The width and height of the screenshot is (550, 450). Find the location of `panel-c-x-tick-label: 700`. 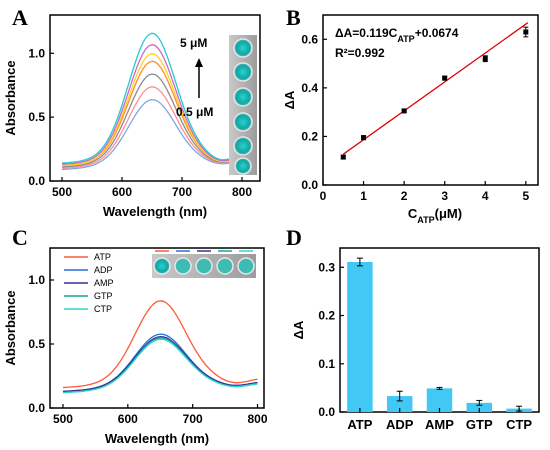

panel-c-x-tick-label: 700 is located at coordinates (193, 419).